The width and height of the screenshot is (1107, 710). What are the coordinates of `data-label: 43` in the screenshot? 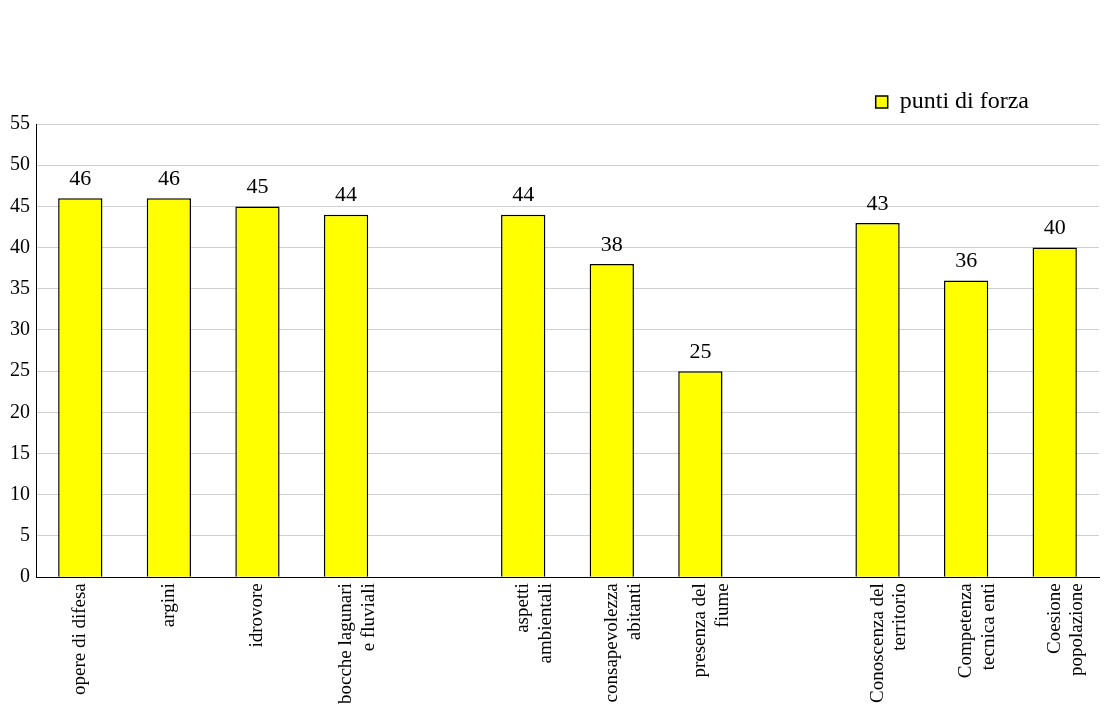 It's located at (877, 202).